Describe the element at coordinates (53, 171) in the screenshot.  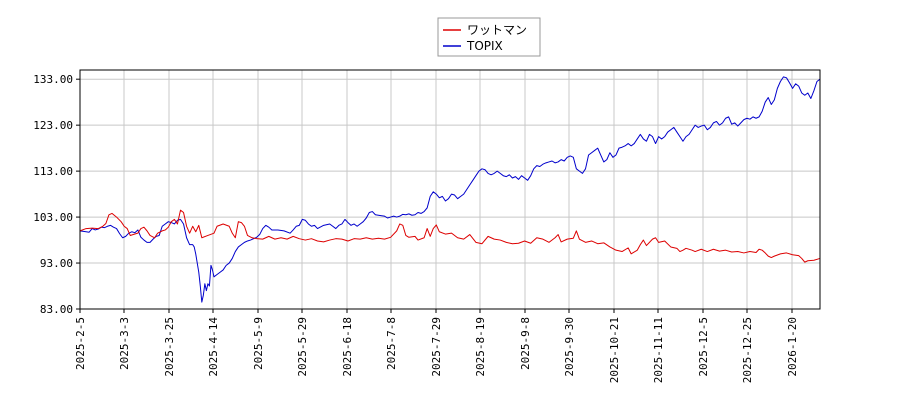
I see `y-tick-label: 113.00` at that location.